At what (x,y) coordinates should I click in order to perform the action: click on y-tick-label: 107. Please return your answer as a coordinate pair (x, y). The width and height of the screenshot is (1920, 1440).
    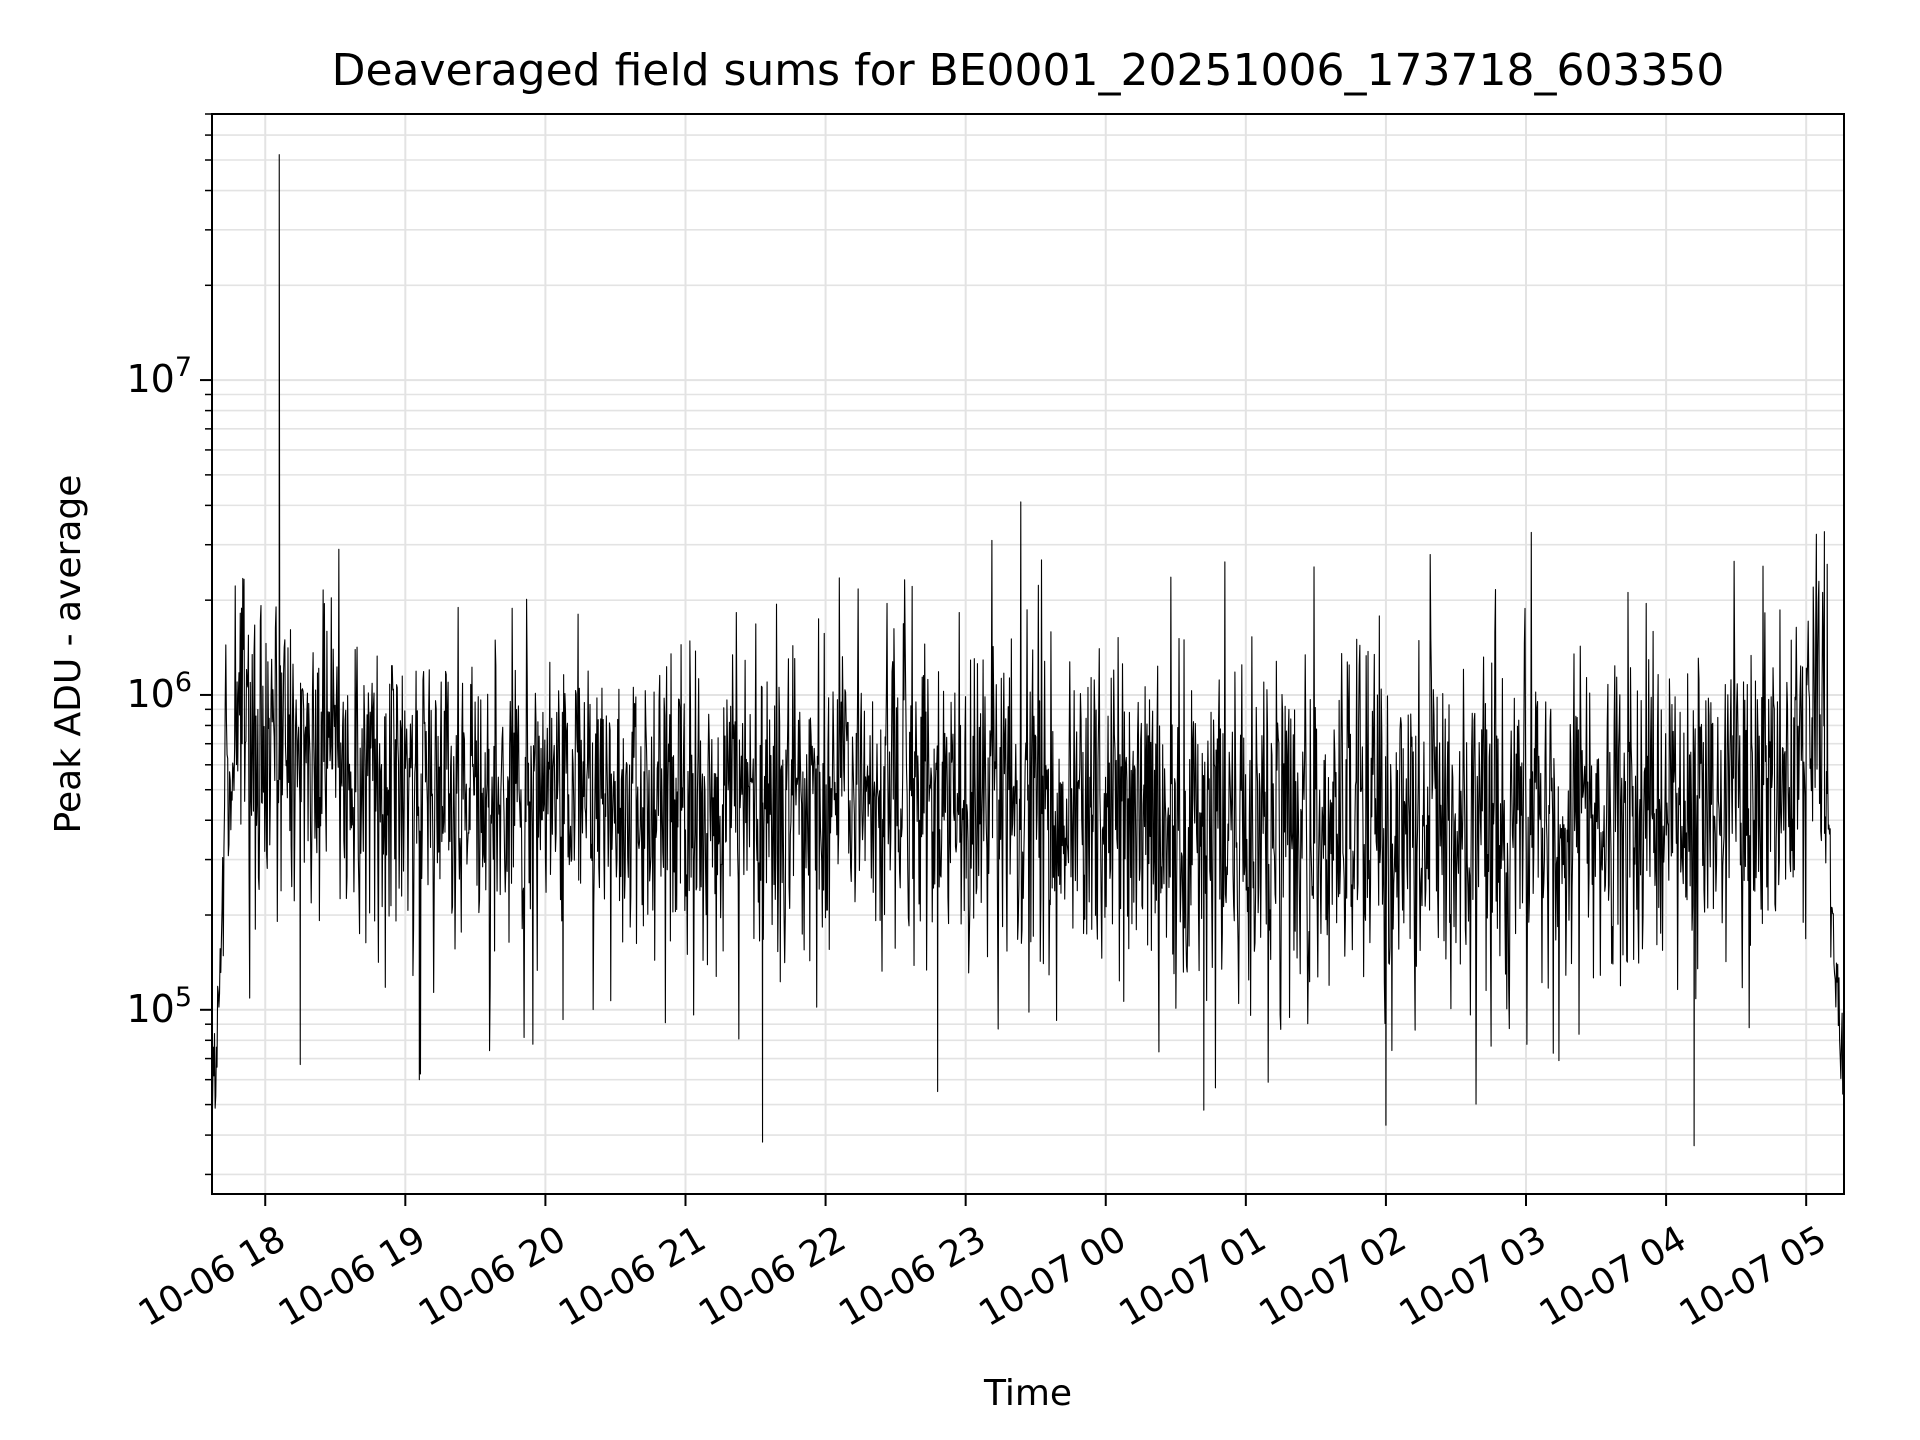
    Looking at the image, I should click on (159, 376).